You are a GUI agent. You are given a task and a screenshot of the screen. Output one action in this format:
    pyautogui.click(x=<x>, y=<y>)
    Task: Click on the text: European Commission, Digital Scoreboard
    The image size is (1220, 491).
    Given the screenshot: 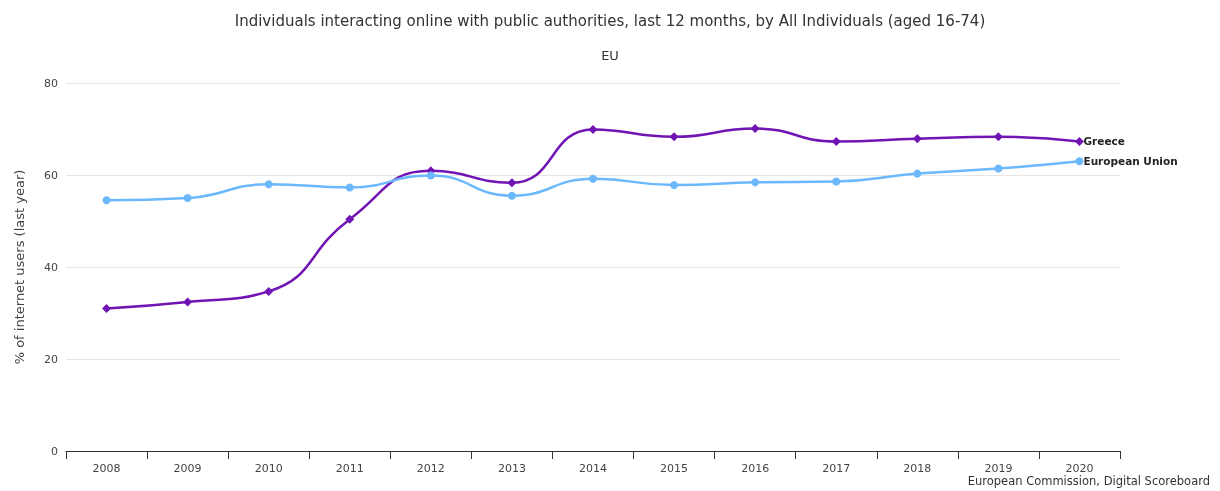 What is the action you would take?
    pyautogui.click(x=1088, y=481)
    